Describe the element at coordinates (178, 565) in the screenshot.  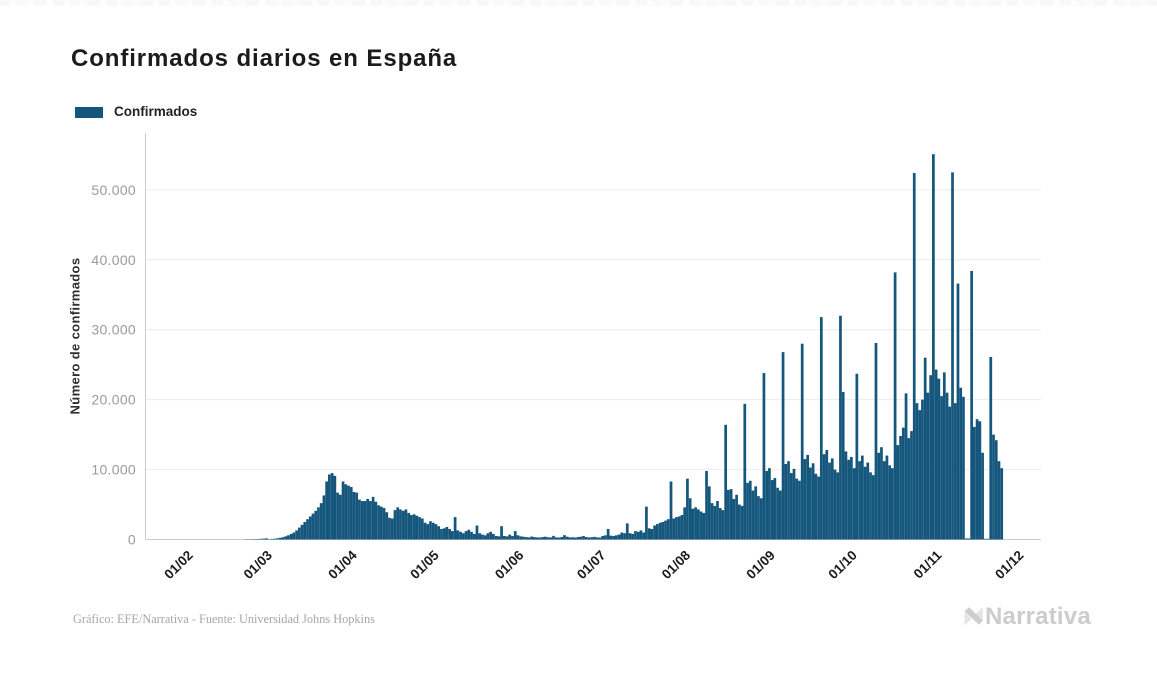
I see `svg-text: 01/02` at that location.